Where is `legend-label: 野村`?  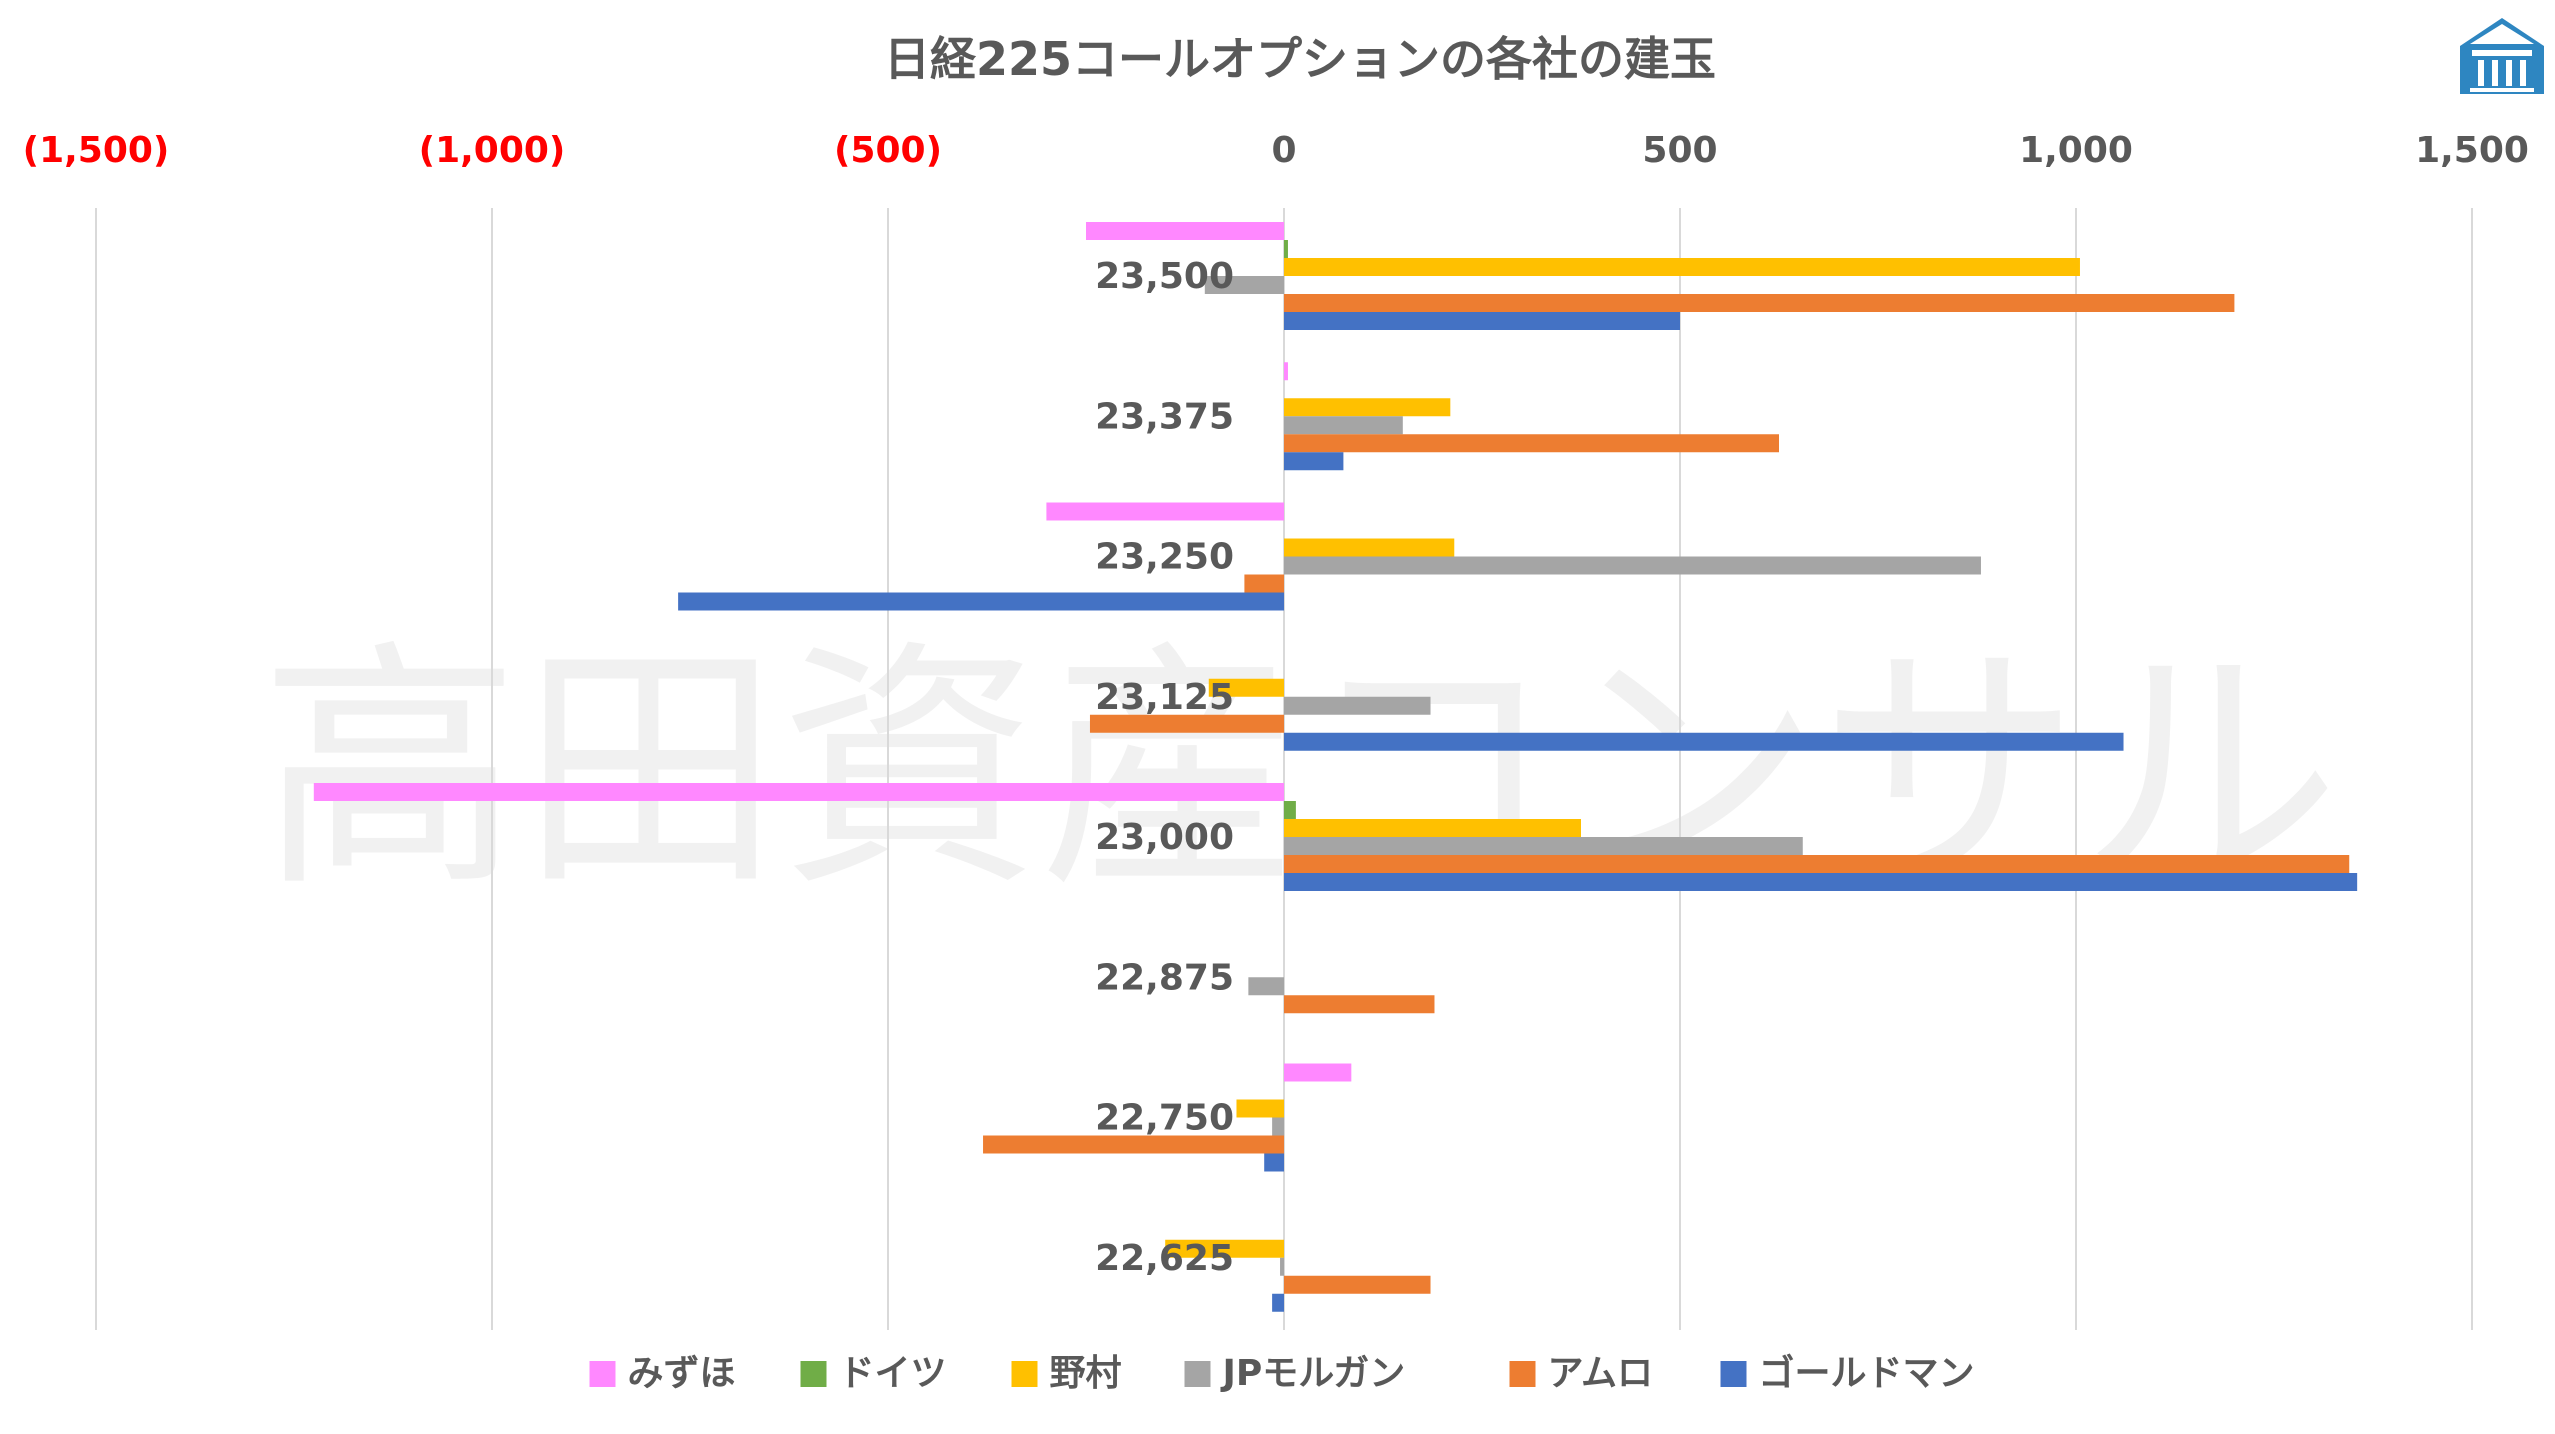 legend-label: 野村 is located at coordinates (1086, 1373).